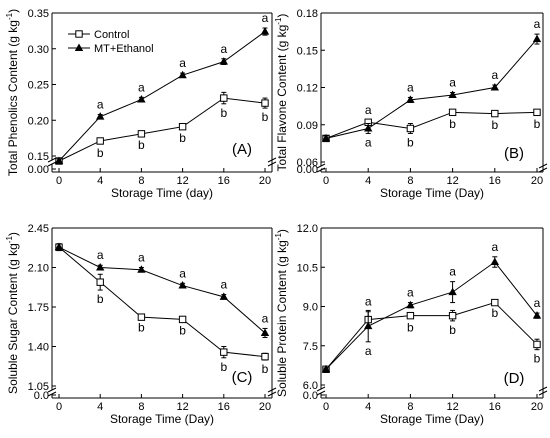 Image resolution: width=550 pixels, height=438 pixels. What do you see at coordinates (38, 387) in the screenshot?
I see `y-tick-label: 1.05` at bounding box center [38, 387].